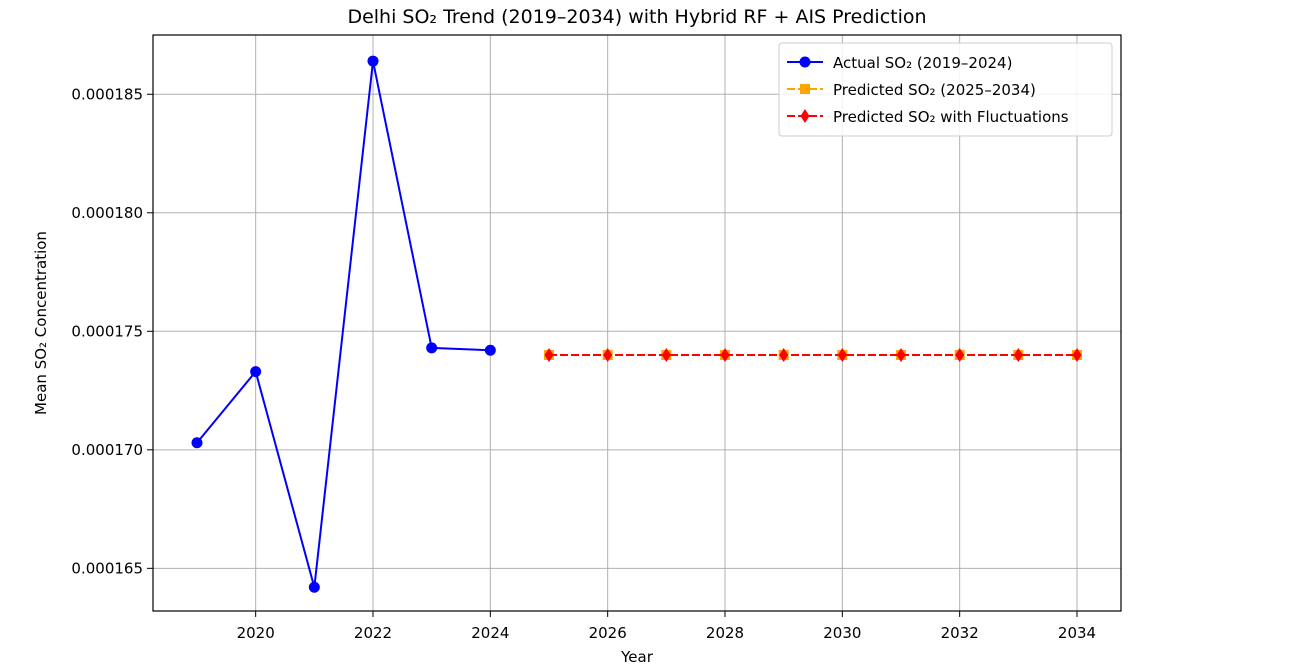 The height and width of the screenshot is (670, 1298). Describe the element at coordinates (842, 633) in the screenshot. I see `x-tick-label: 2030` at that location.